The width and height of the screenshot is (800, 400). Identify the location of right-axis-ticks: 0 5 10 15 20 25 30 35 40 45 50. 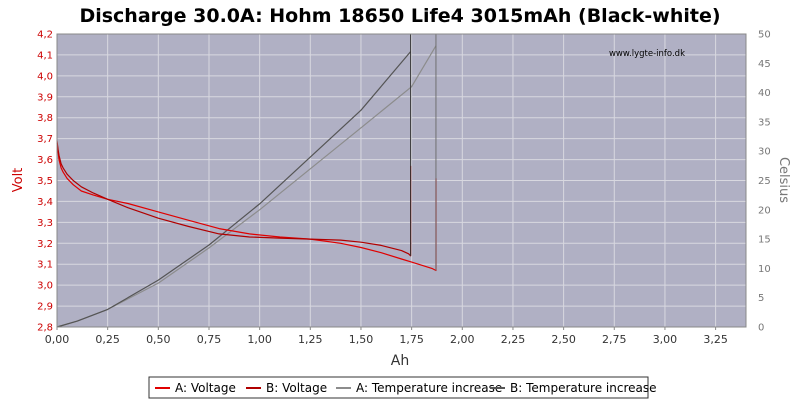
(764, 182).